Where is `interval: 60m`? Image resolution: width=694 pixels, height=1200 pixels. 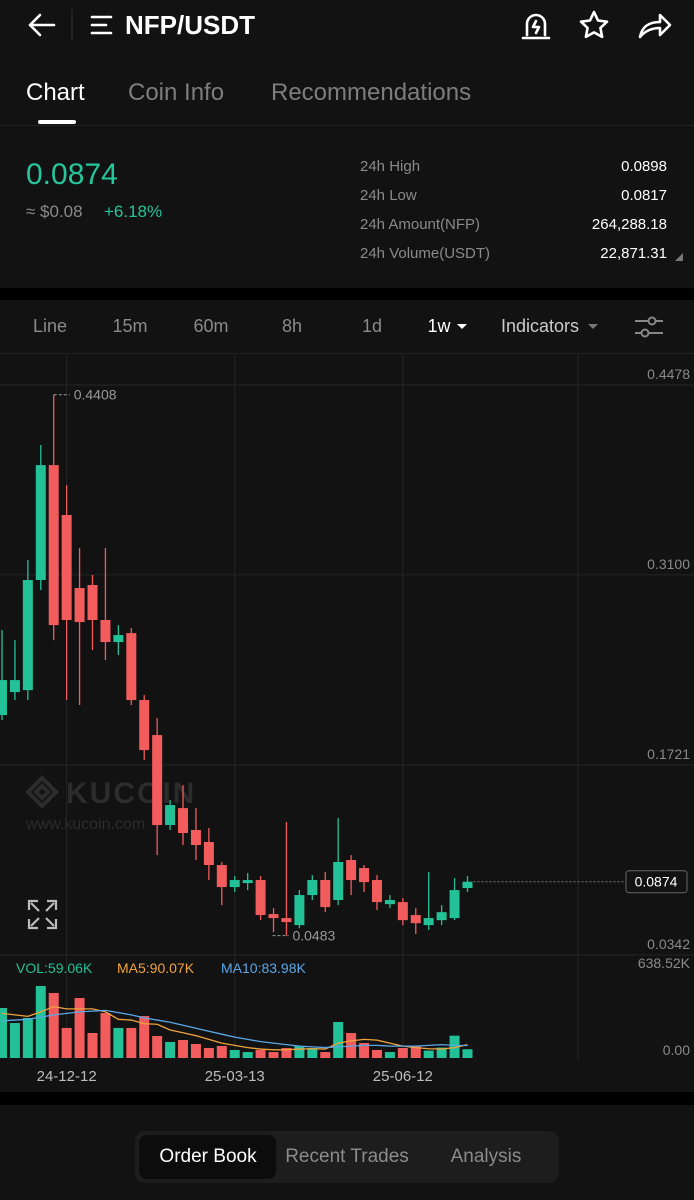
interval: 60m is located at coordinates (211, 326).